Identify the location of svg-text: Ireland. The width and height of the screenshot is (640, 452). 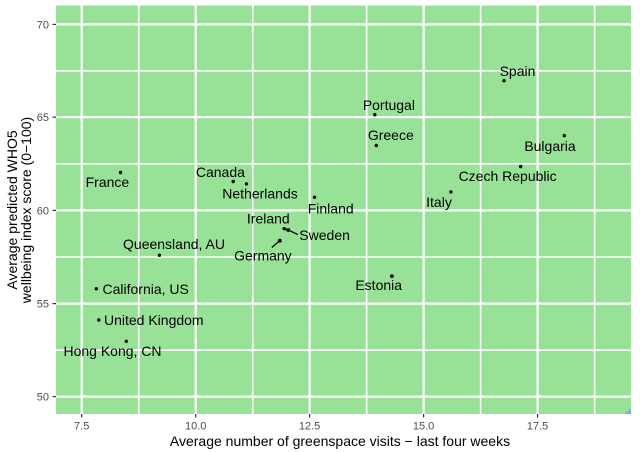
(268, 219).